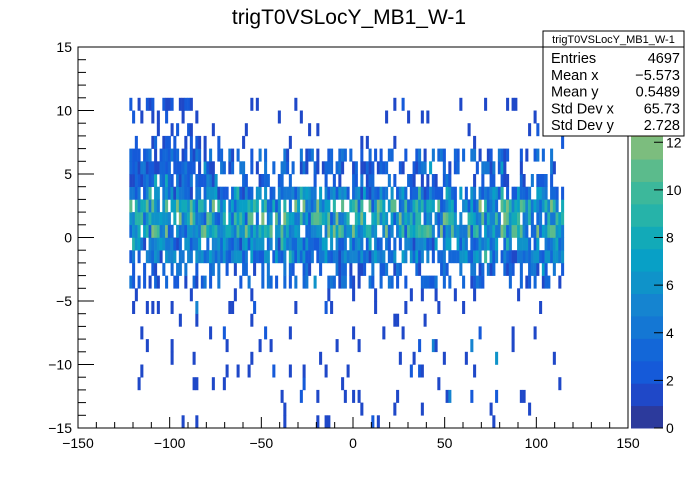  Describe the element at coordinates (662, 126) in the screenshot. I see `stats-value: 2.728` at that location.